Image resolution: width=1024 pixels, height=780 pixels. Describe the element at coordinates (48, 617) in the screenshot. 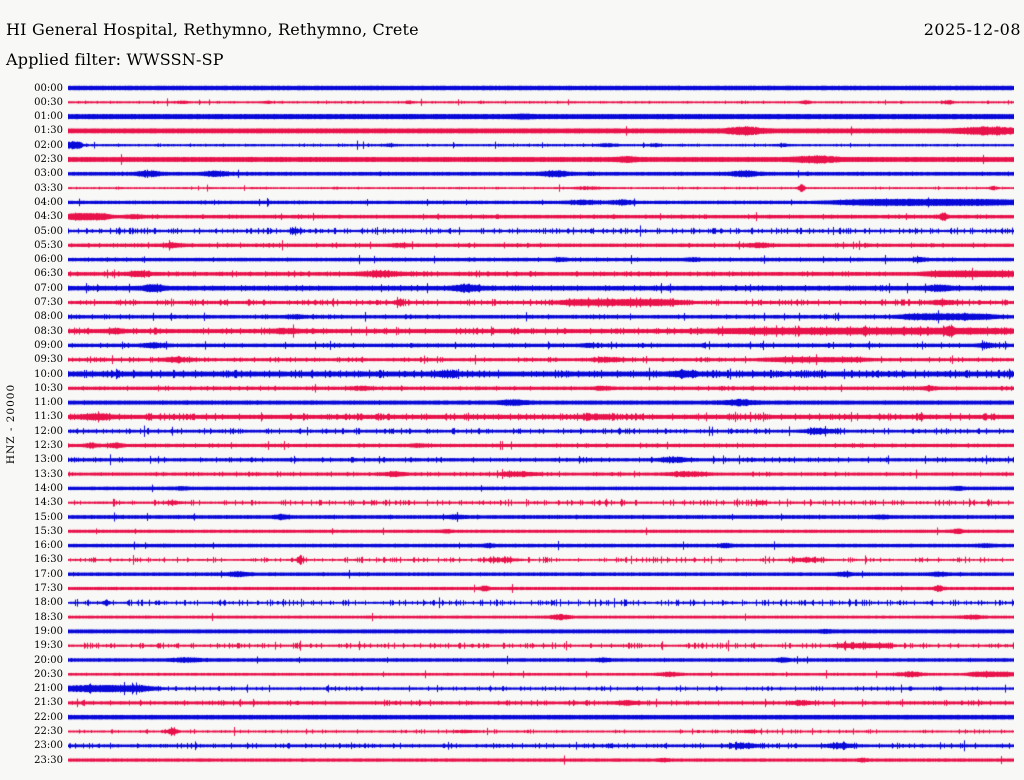

I see `time-label: 18:30` at that location.